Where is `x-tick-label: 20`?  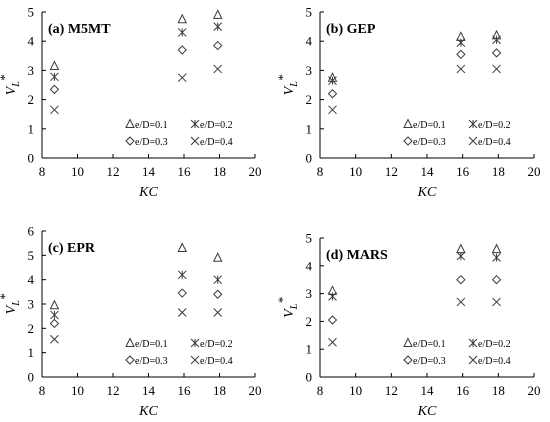 x-tick-label: 20 is located at coordinates (534, 390).